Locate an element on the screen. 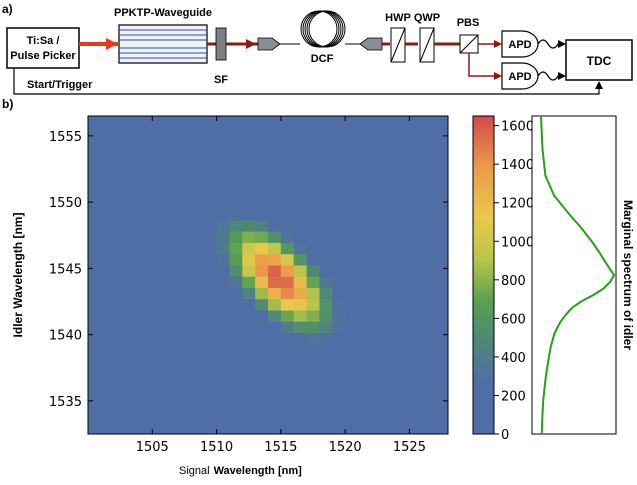  x-axis-label-signal: Signal is located at coordinates (194, 471).